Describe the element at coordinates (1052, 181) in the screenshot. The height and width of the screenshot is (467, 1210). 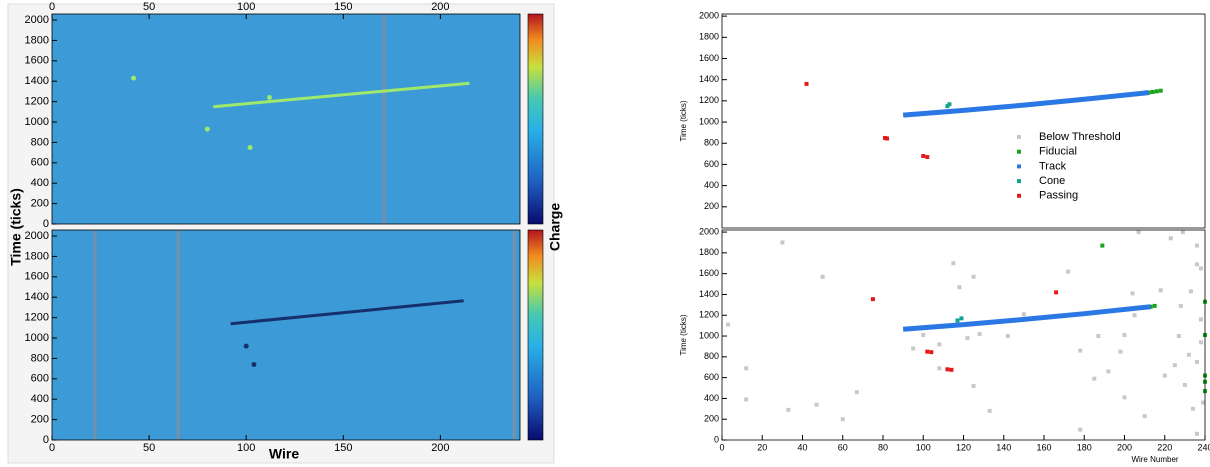
I see `legend-label: Cone` at that location.